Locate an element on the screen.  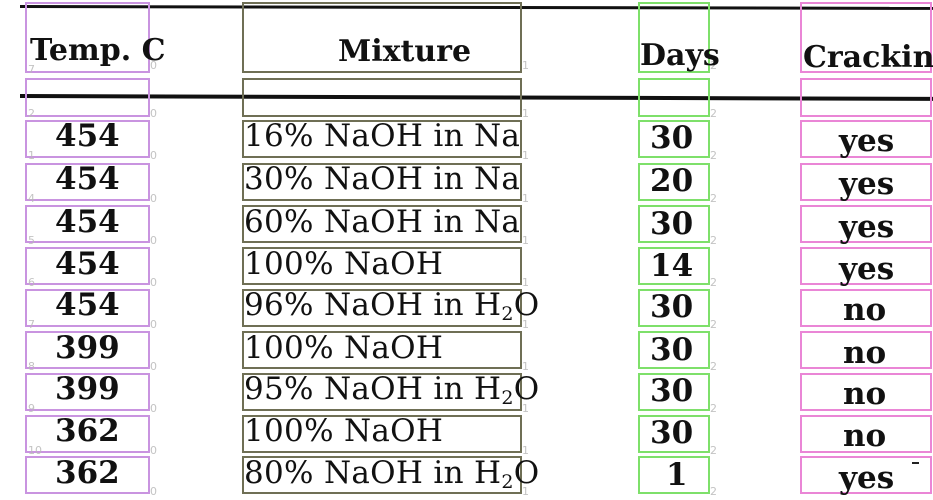
stray-mark is located at coordinates (915, 463).